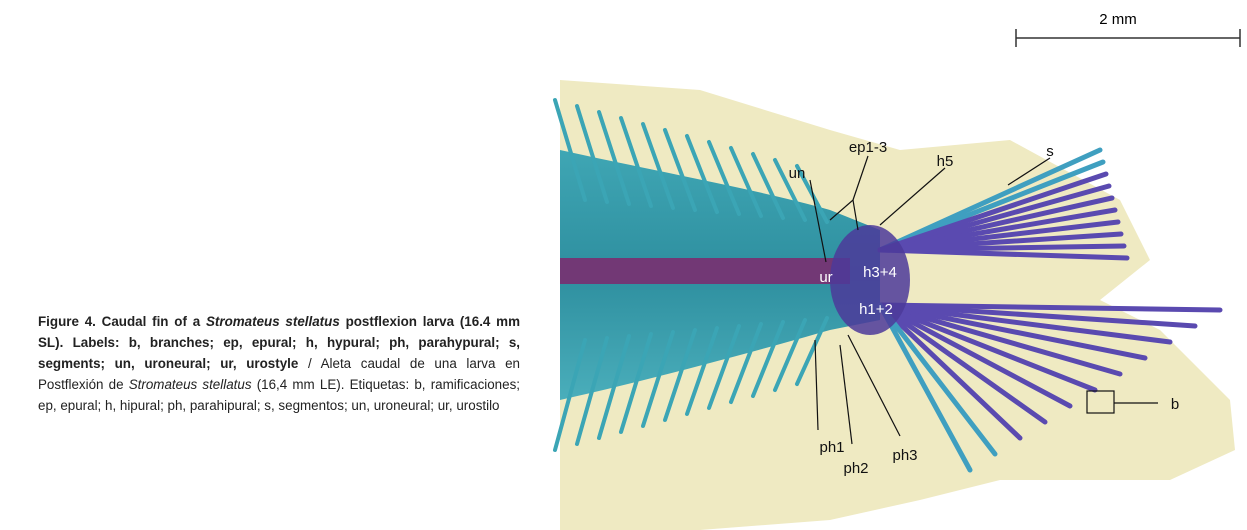 The height and width of the screenshot is (530, 1247). What do you see at coordinates (705, 271) in the screenshot?
I see `vertebral-column` at bounding box center [705, 271].